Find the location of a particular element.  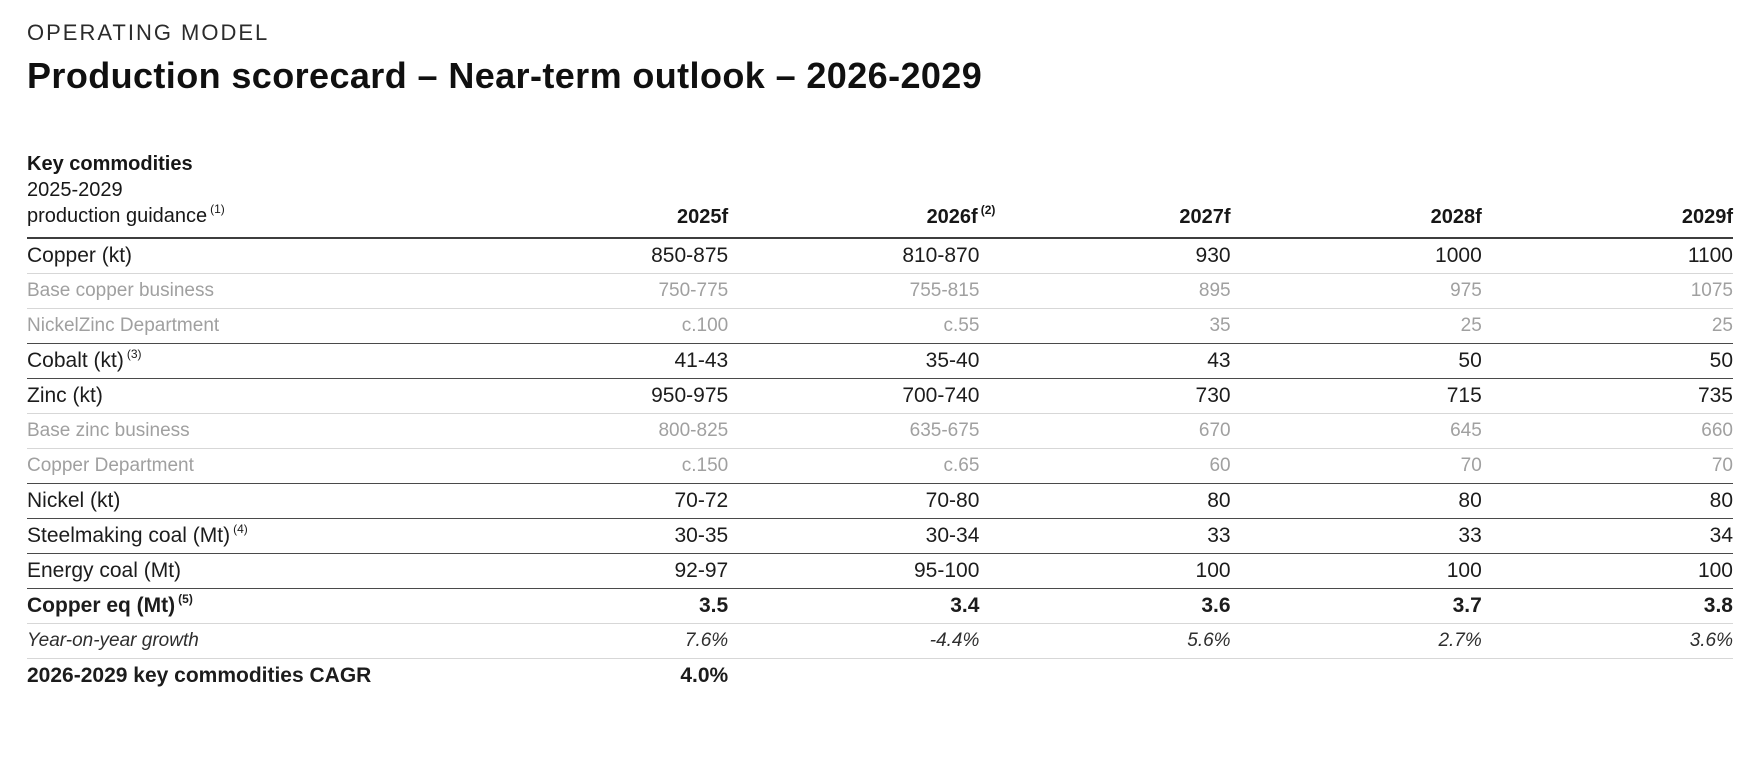

cell-value: 1100 is located at coordinates (1710, 255).